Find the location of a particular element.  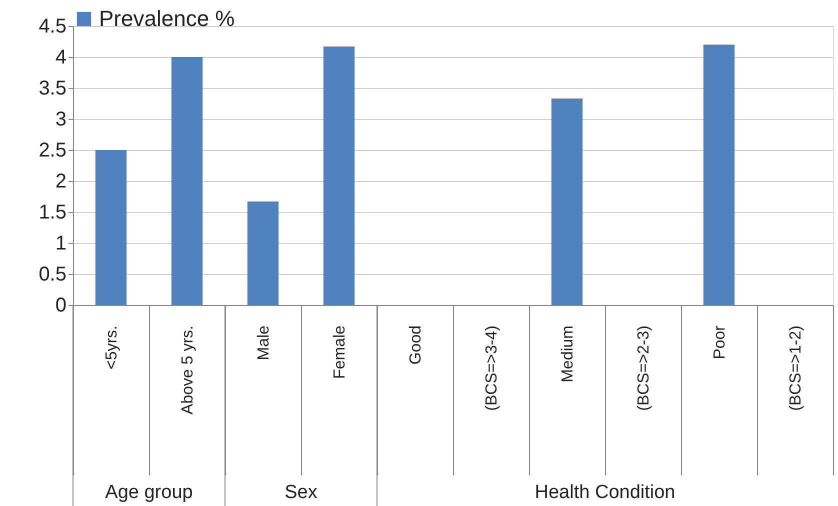

y-tick-label: 3 is located at coordinates (60, 119).